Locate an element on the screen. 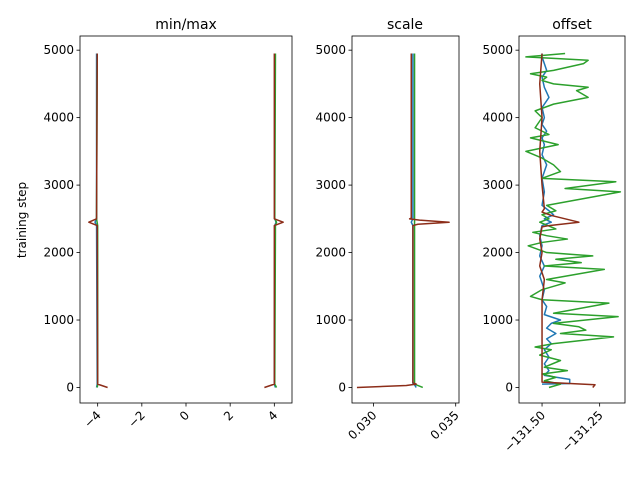  panel-title: min/max is located at coordinates (186, 25).